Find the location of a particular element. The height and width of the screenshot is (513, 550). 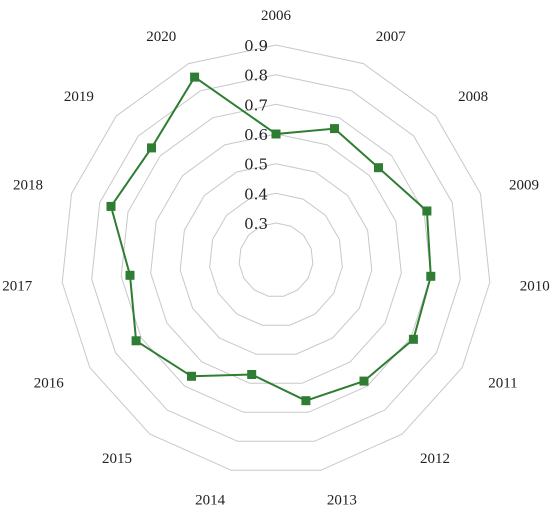

data-point-2017 is located at coordinates (130, 275).